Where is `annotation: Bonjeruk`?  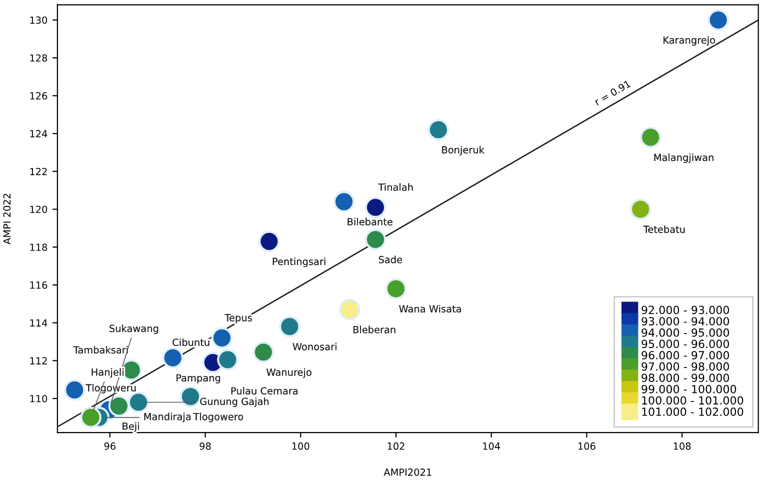
annotation: Bonjeruk is located at coordinates (463, 151).